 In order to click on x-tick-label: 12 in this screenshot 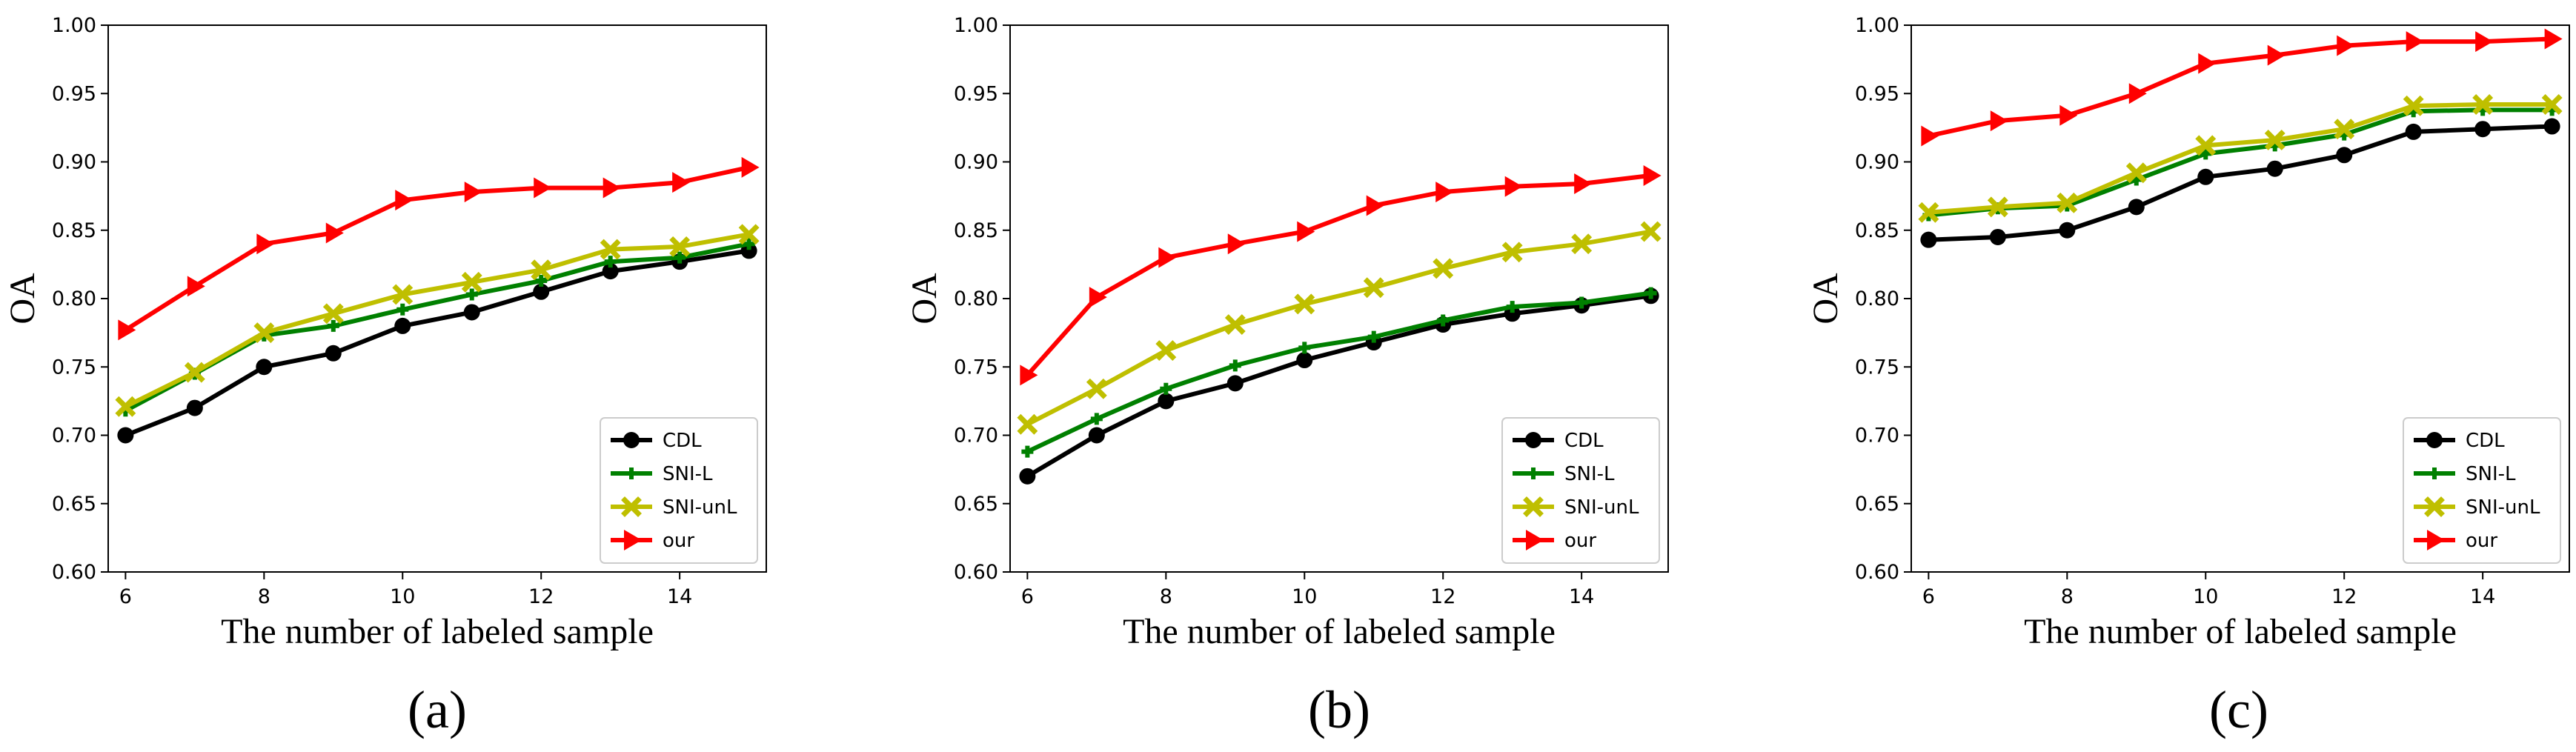, I will do `click(541, 596)`.